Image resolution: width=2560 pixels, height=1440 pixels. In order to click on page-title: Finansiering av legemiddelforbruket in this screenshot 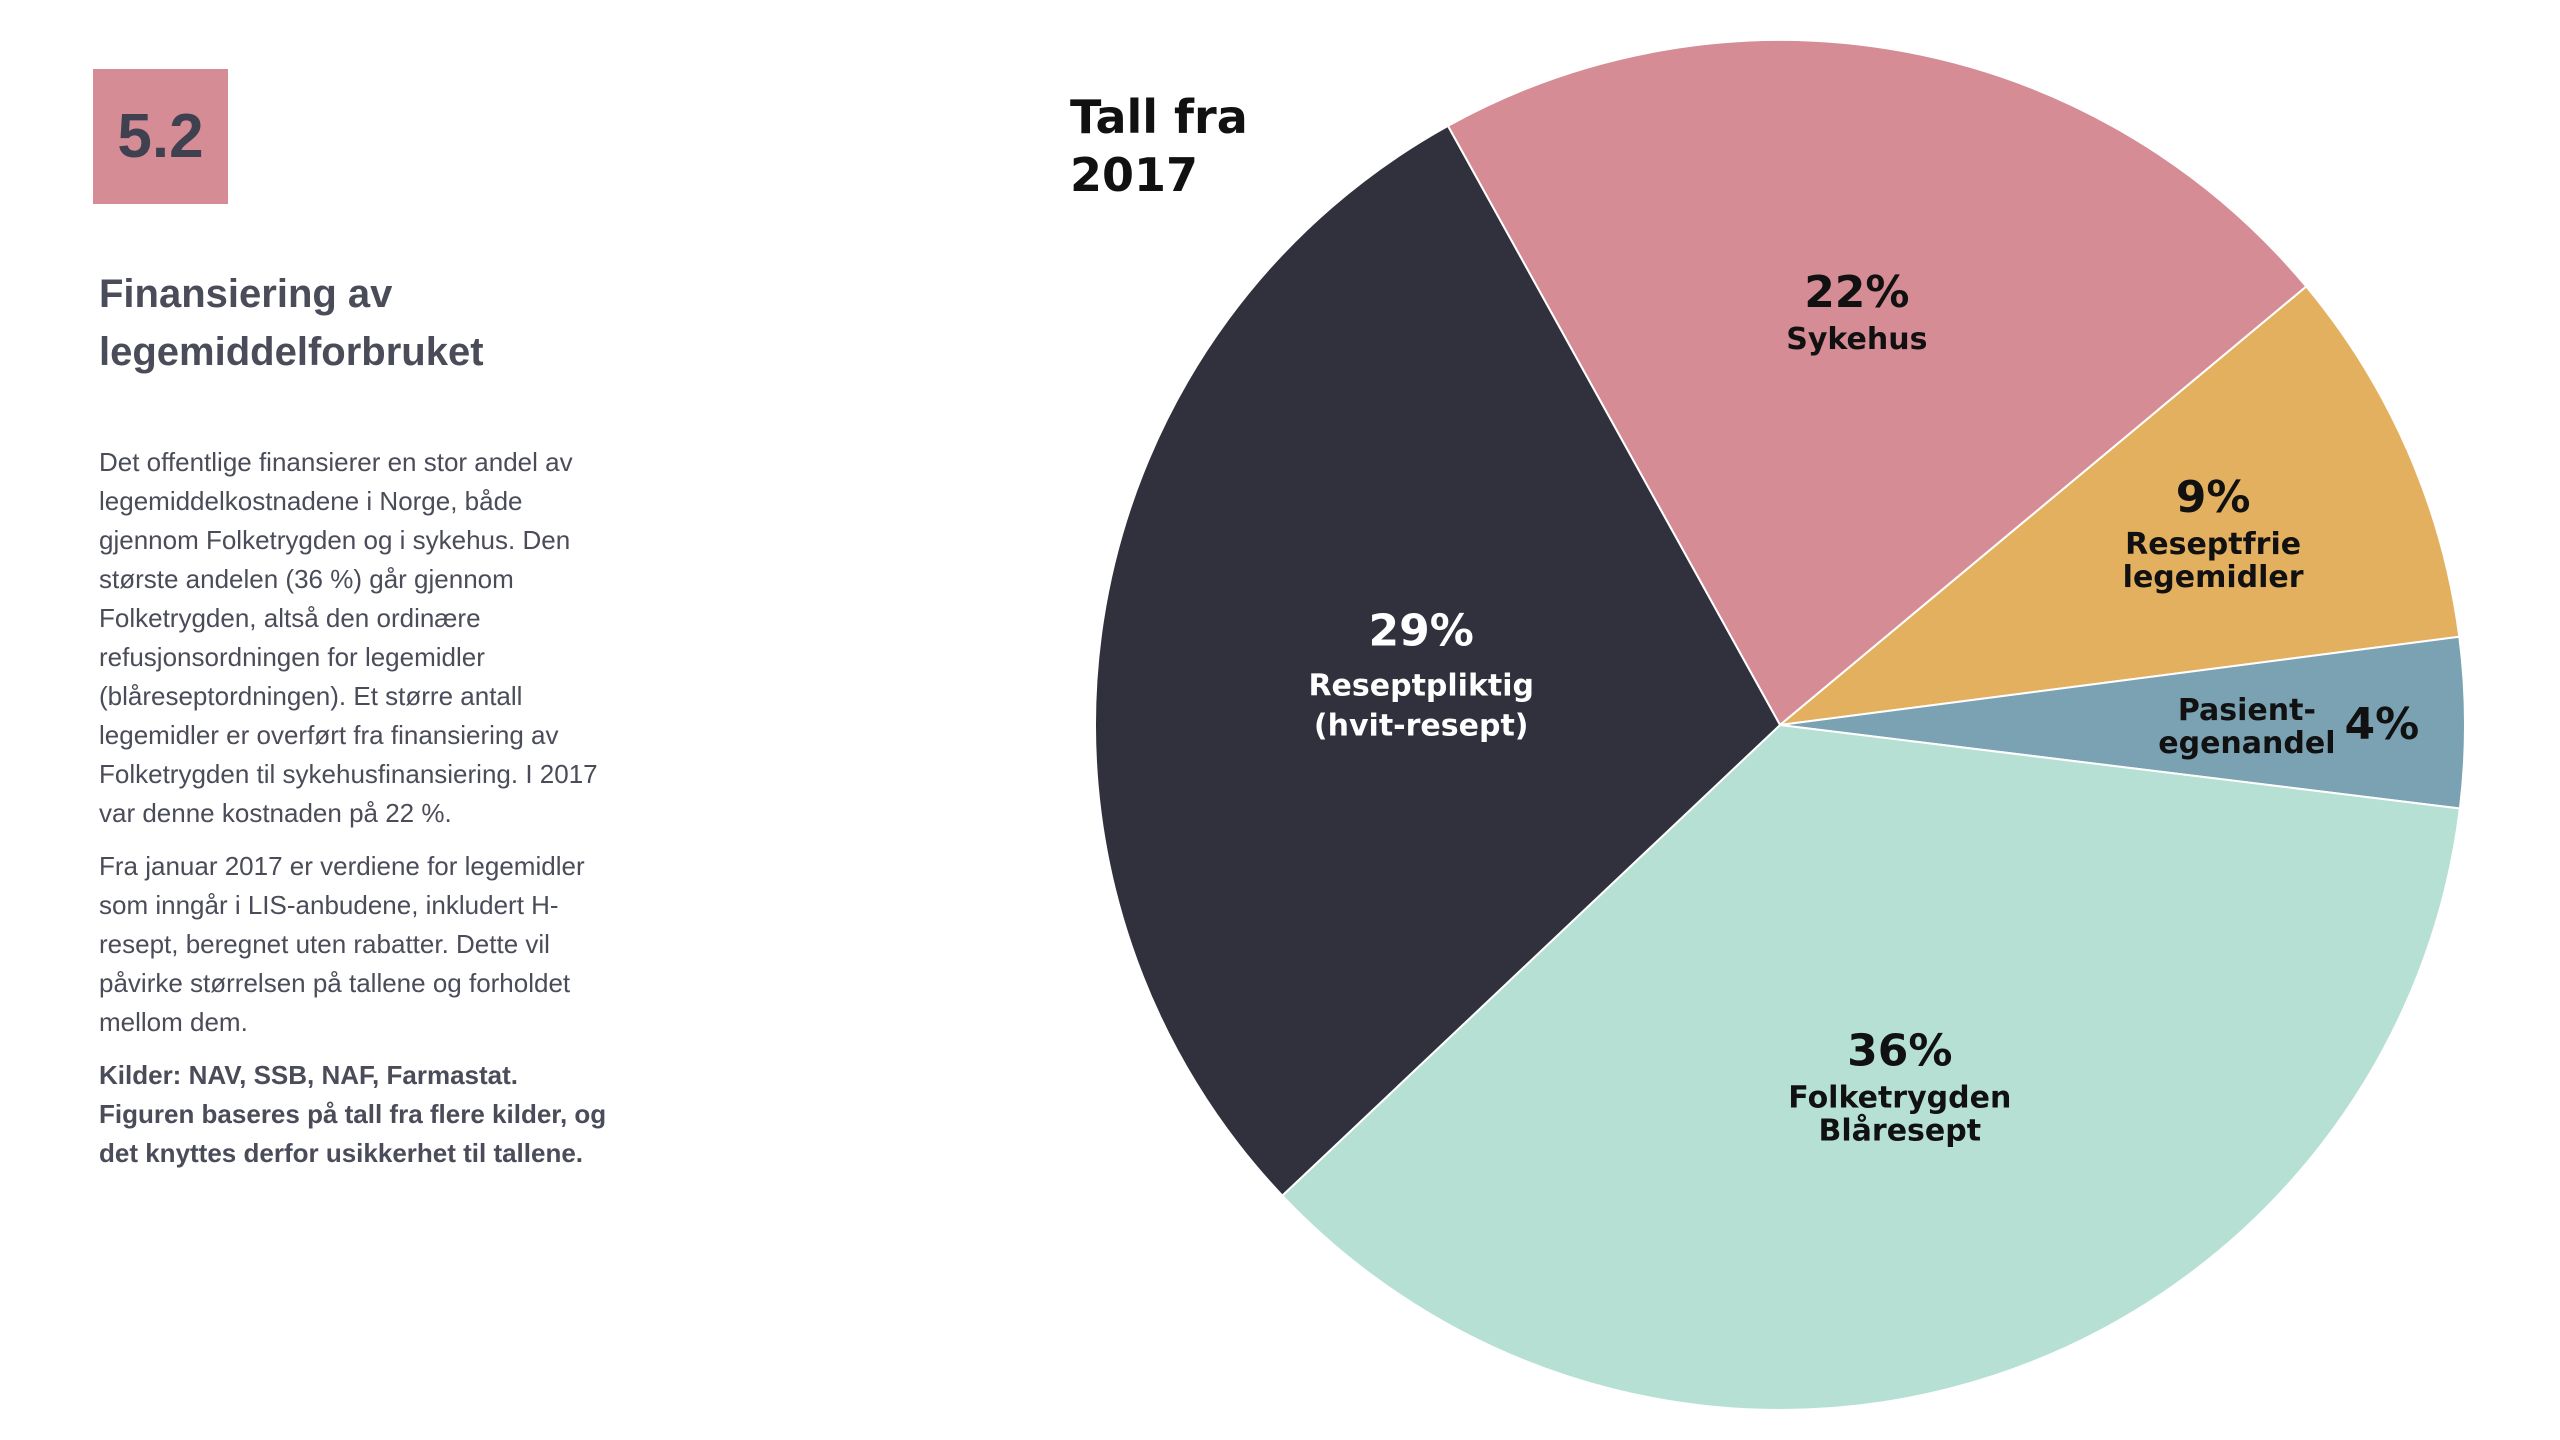, I will do `click(291, 323)`.